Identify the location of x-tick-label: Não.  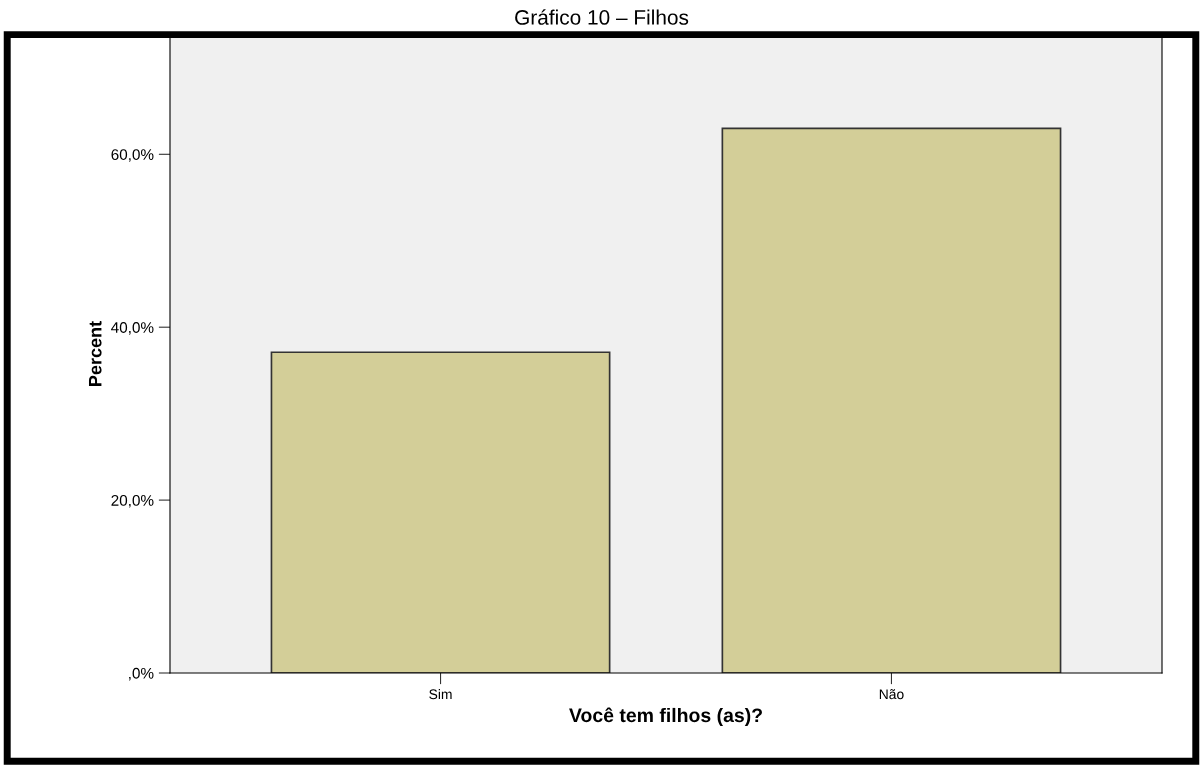
(891, 694).